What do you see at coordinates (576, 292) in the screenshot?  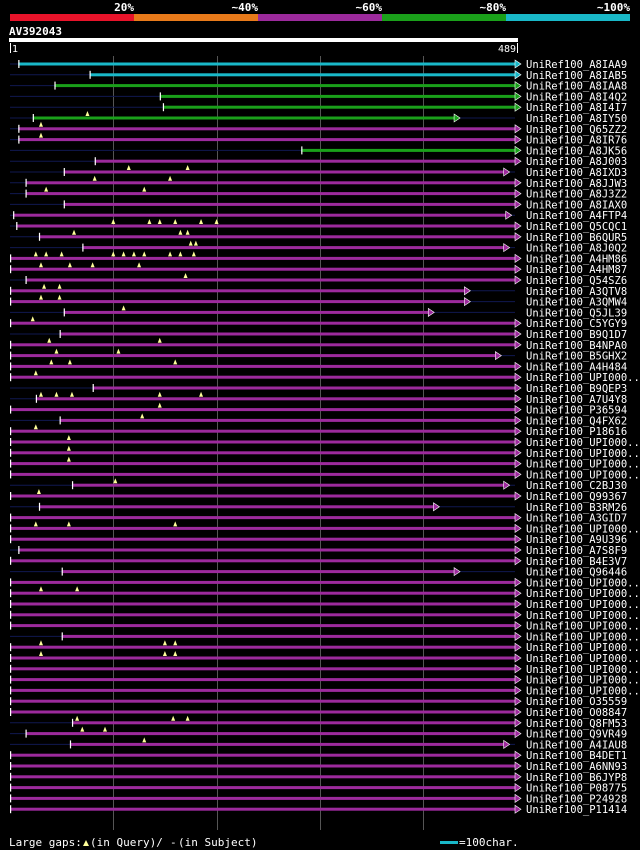 I see `hit-label: UniRef100_A3QTV8` at bounding box center [576, 292].